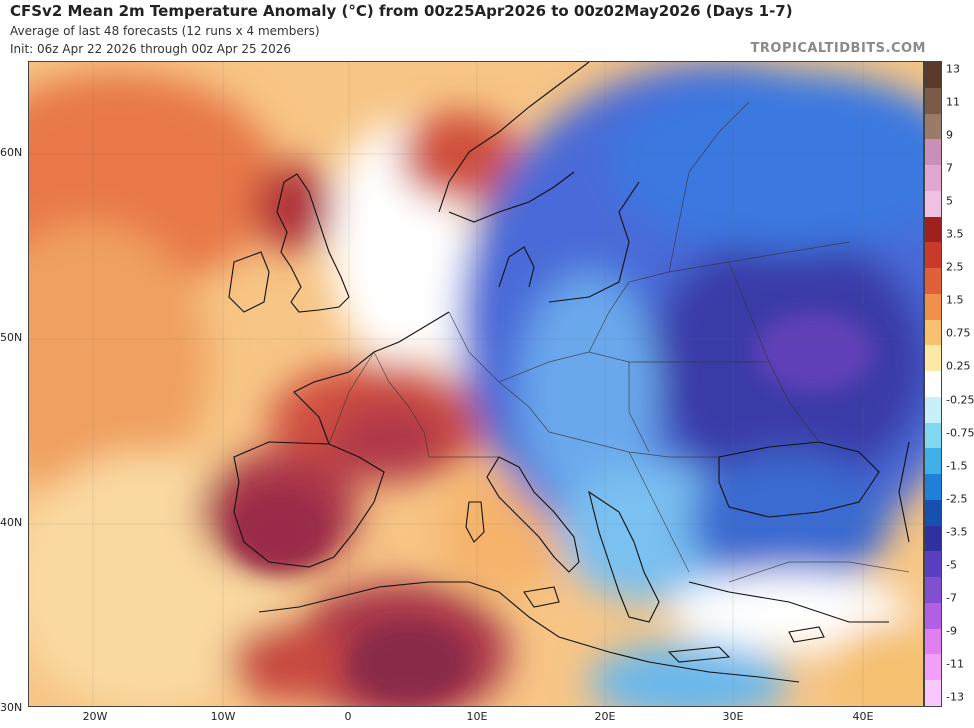  I want to click on lon-label-30e: 30E, so click(733, 716).